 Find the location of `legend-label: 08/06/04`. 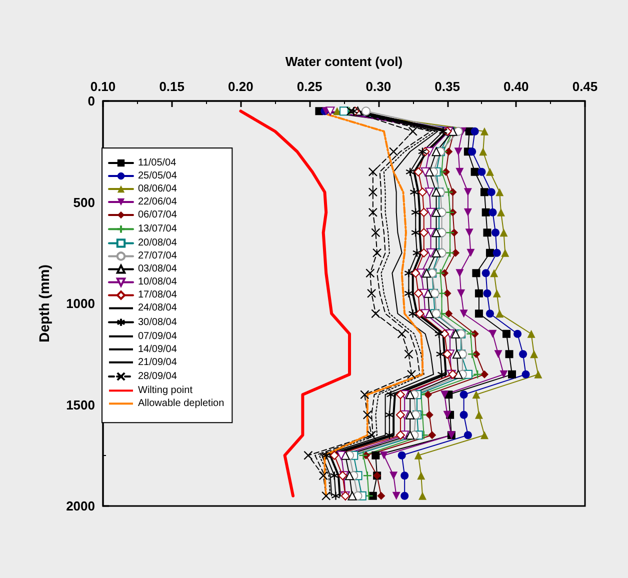

legend-label: 08/06/04 is located at coordinates (158, 189).